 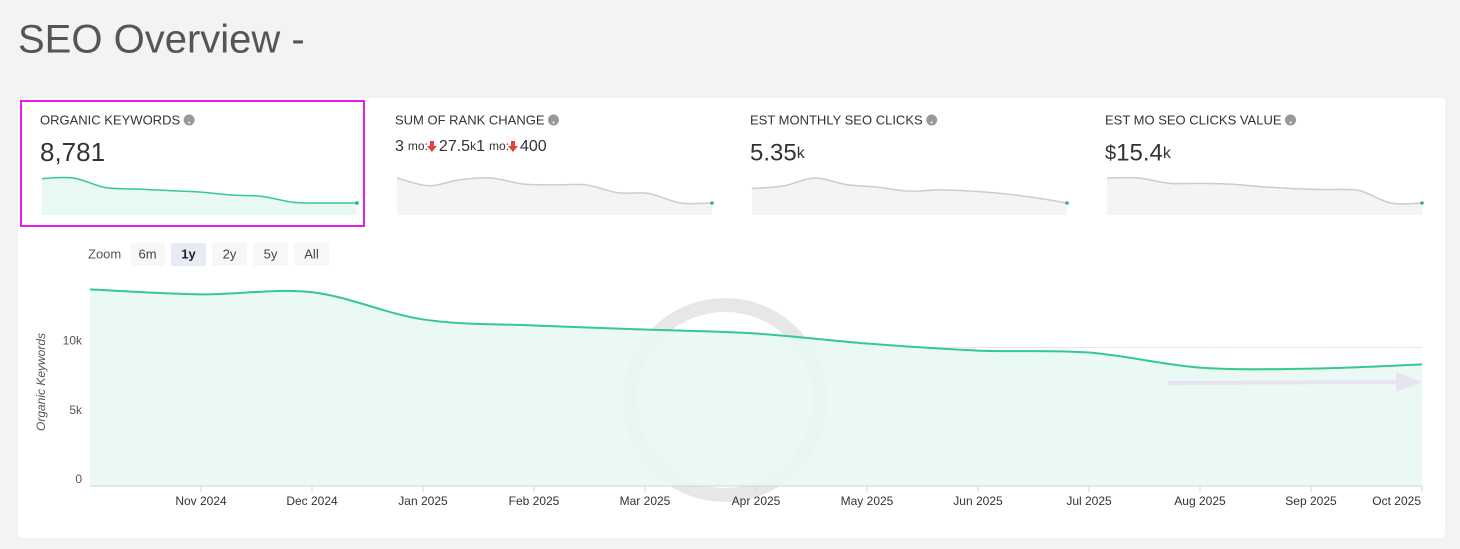 What do you see at coordinates (480, 146) in the screenshot?
I see `change-count: 1` at bounding box center [480, 146].